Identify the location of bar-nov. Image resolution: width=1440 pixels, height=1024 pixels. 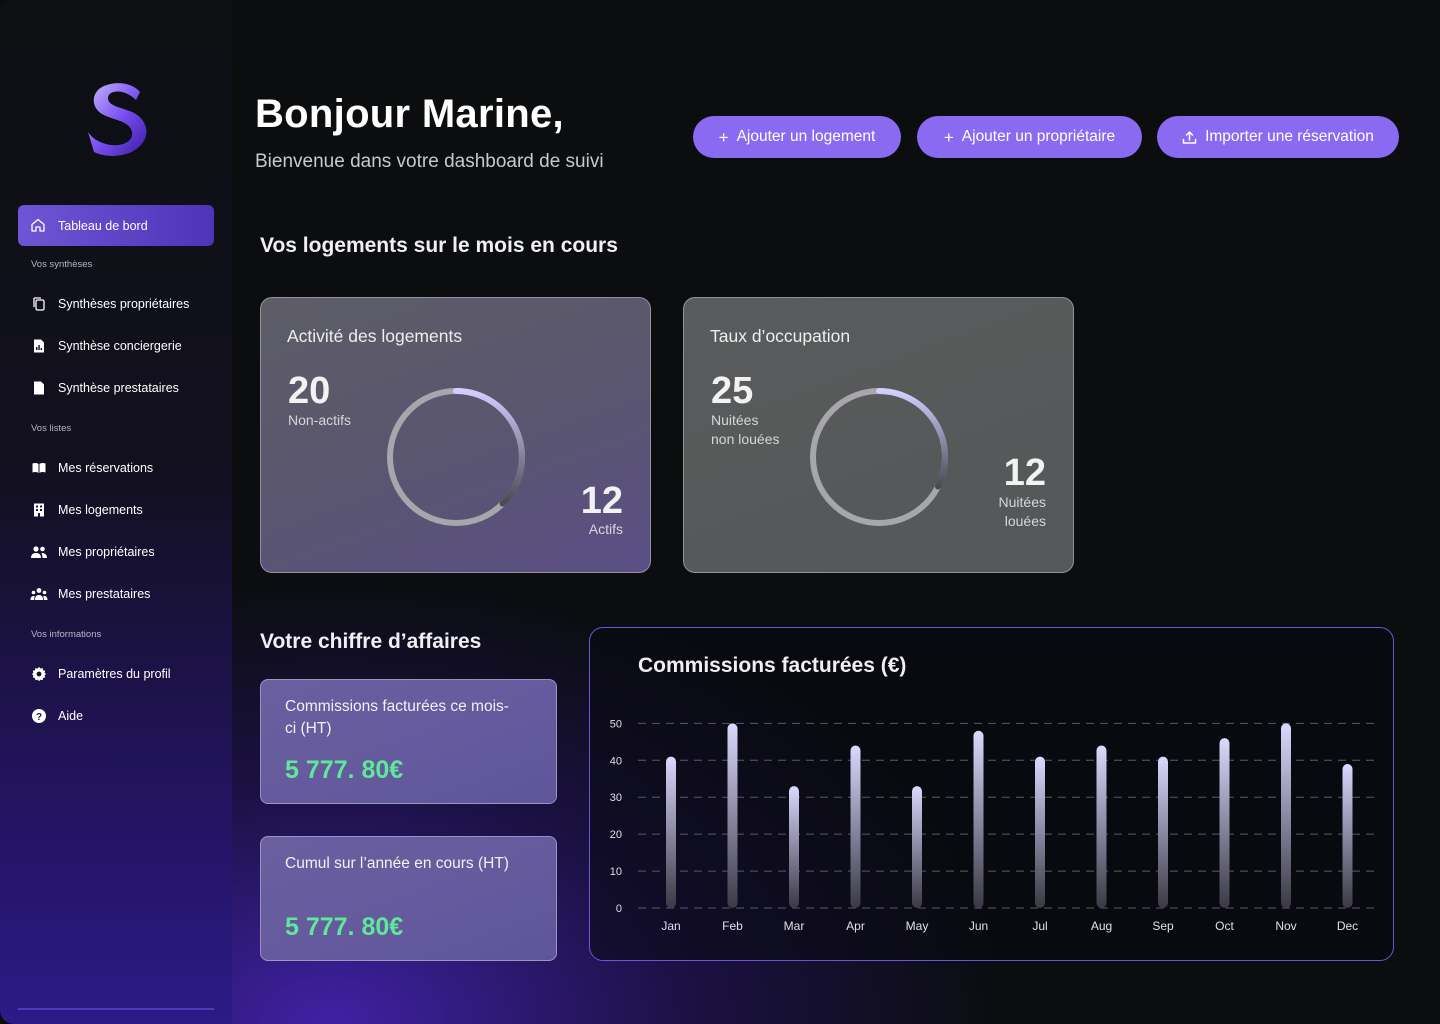
(1286, 815).